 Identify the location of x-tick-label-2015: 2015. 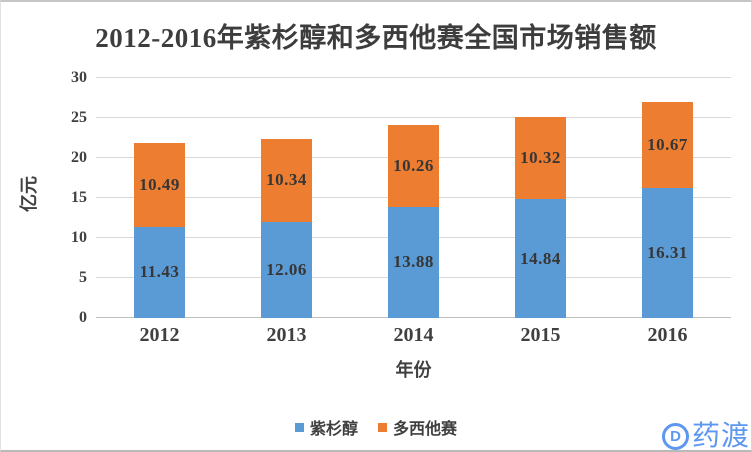
(540, 335).